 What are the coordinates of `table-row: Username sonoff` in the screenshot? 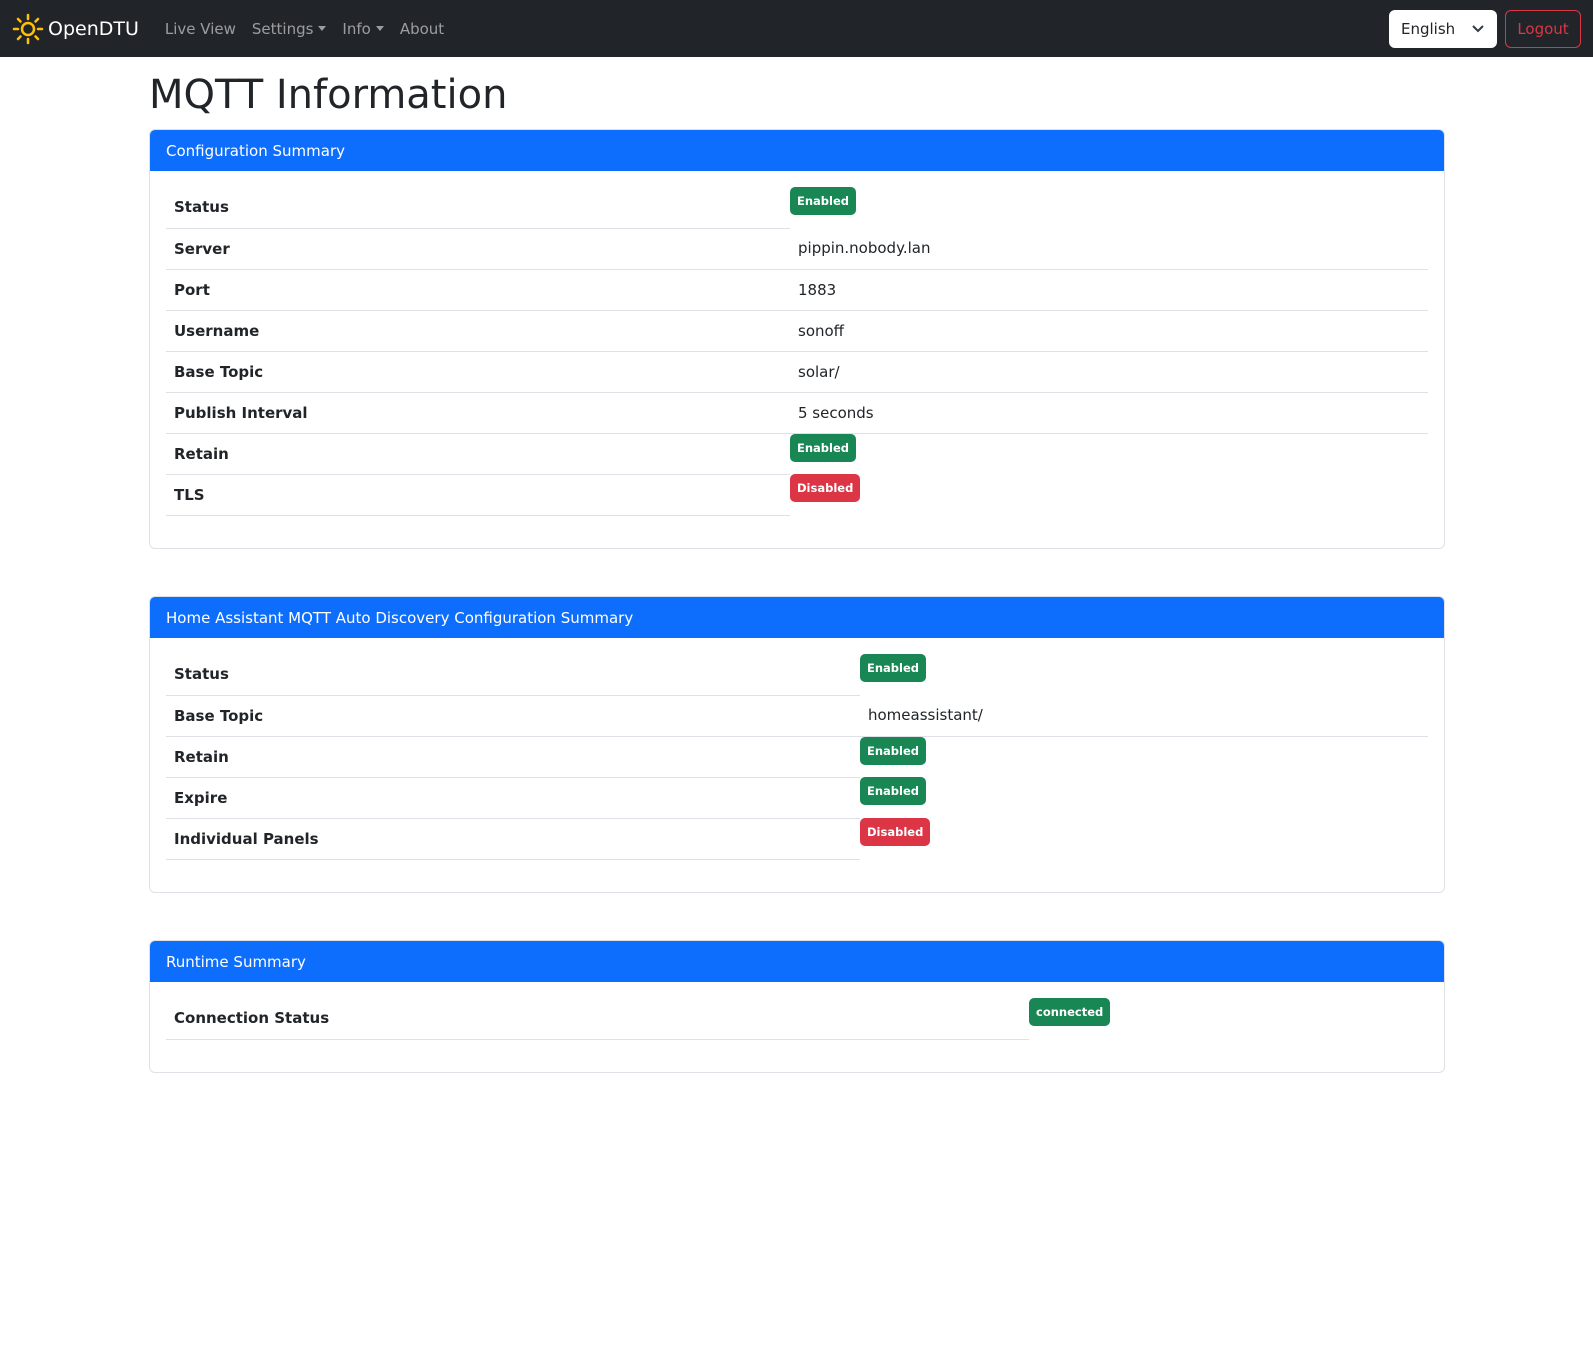 It's located at (797, 331).